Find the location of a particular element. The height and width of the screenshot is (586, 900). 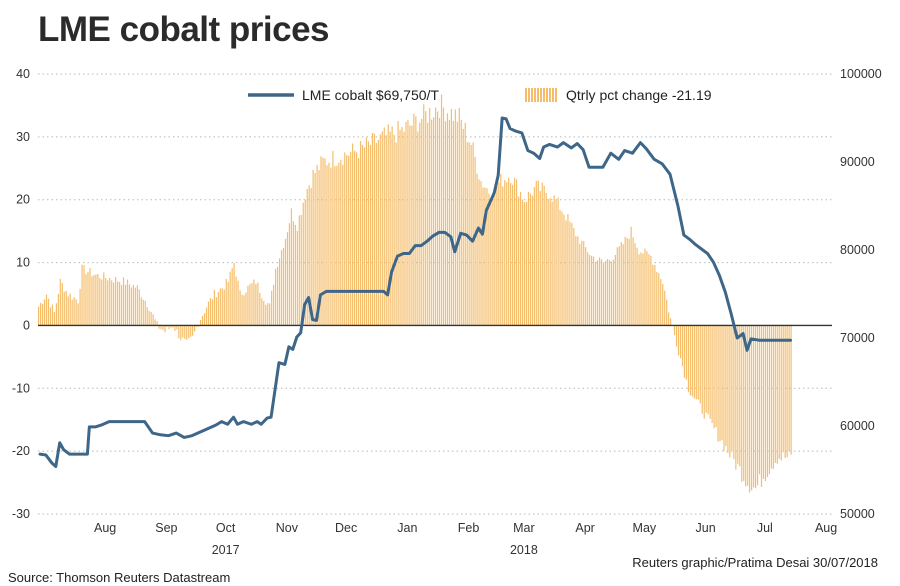

right-tick-label: 50000 is located at coordinates (857, 514).